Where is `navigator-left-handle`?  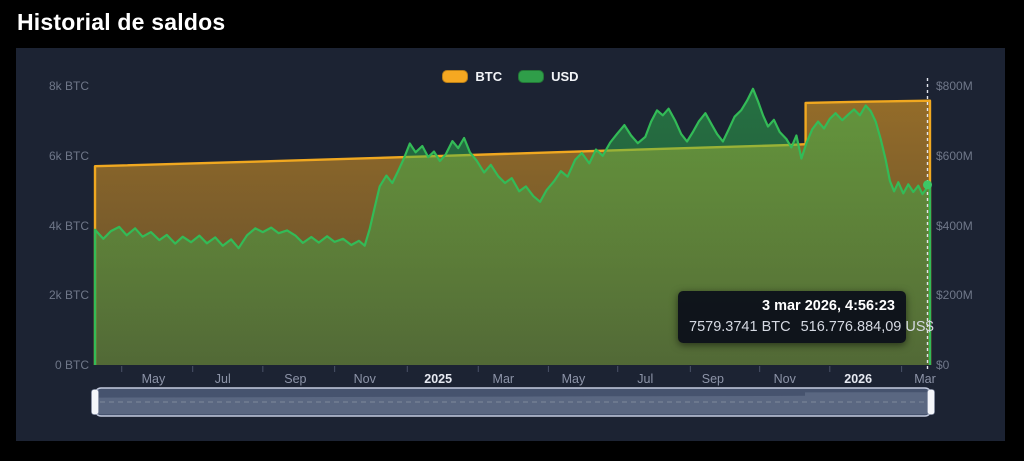
navigator-left-handle is located at coordinates (95, 402).